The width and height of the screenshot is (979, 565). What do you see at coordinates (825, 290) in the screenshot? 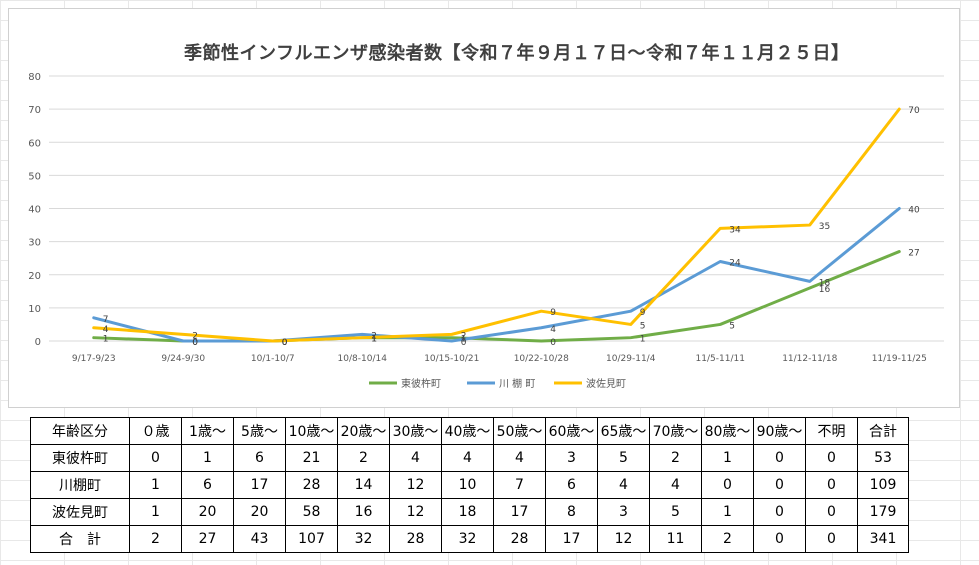
I see `data-label: 16` at bounding box center [825, 290].